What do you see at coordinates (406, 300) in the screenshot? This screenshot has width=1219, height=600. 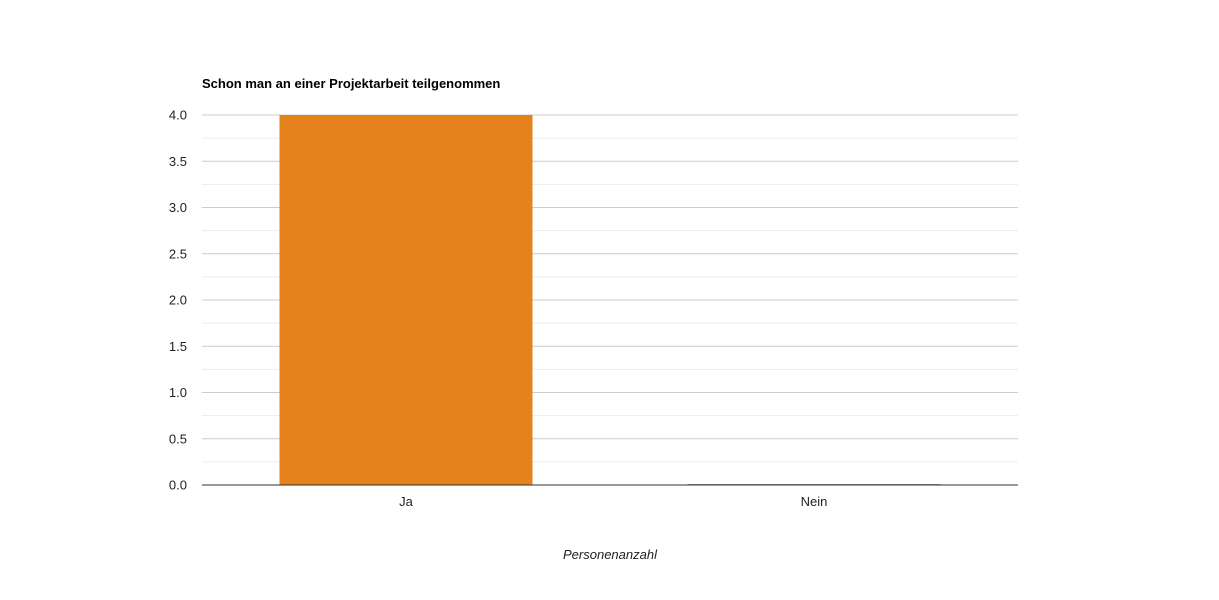 I see `bar-ja` at bounding box center [406, 300].